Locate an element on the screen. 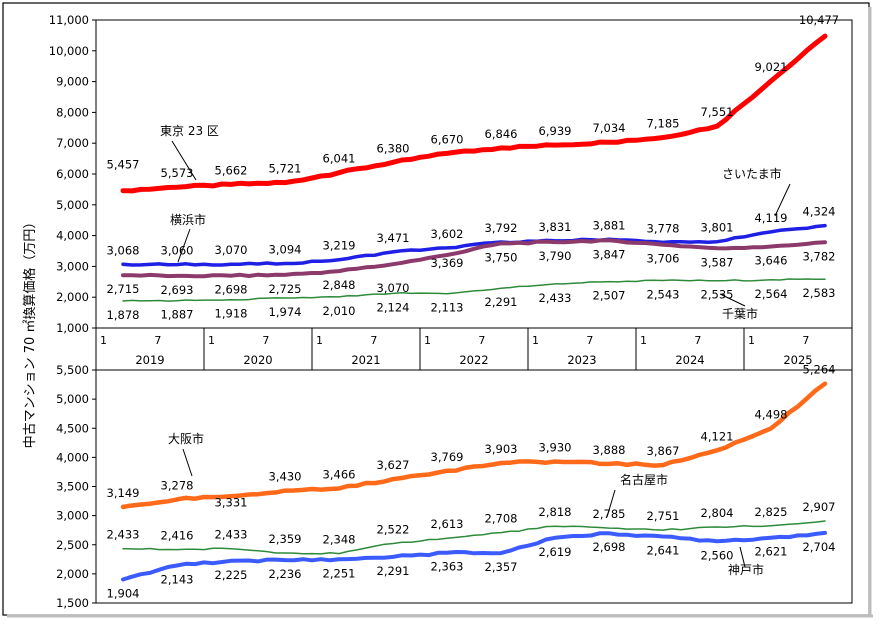 The image size is (880, 625). data-label: 3,792 is located at coordinates (501, 228).